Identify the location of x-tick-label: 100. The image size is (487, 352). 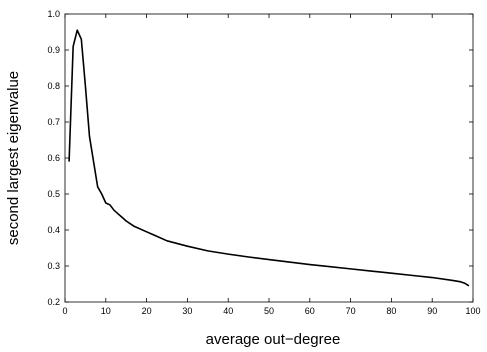
(472, 311).